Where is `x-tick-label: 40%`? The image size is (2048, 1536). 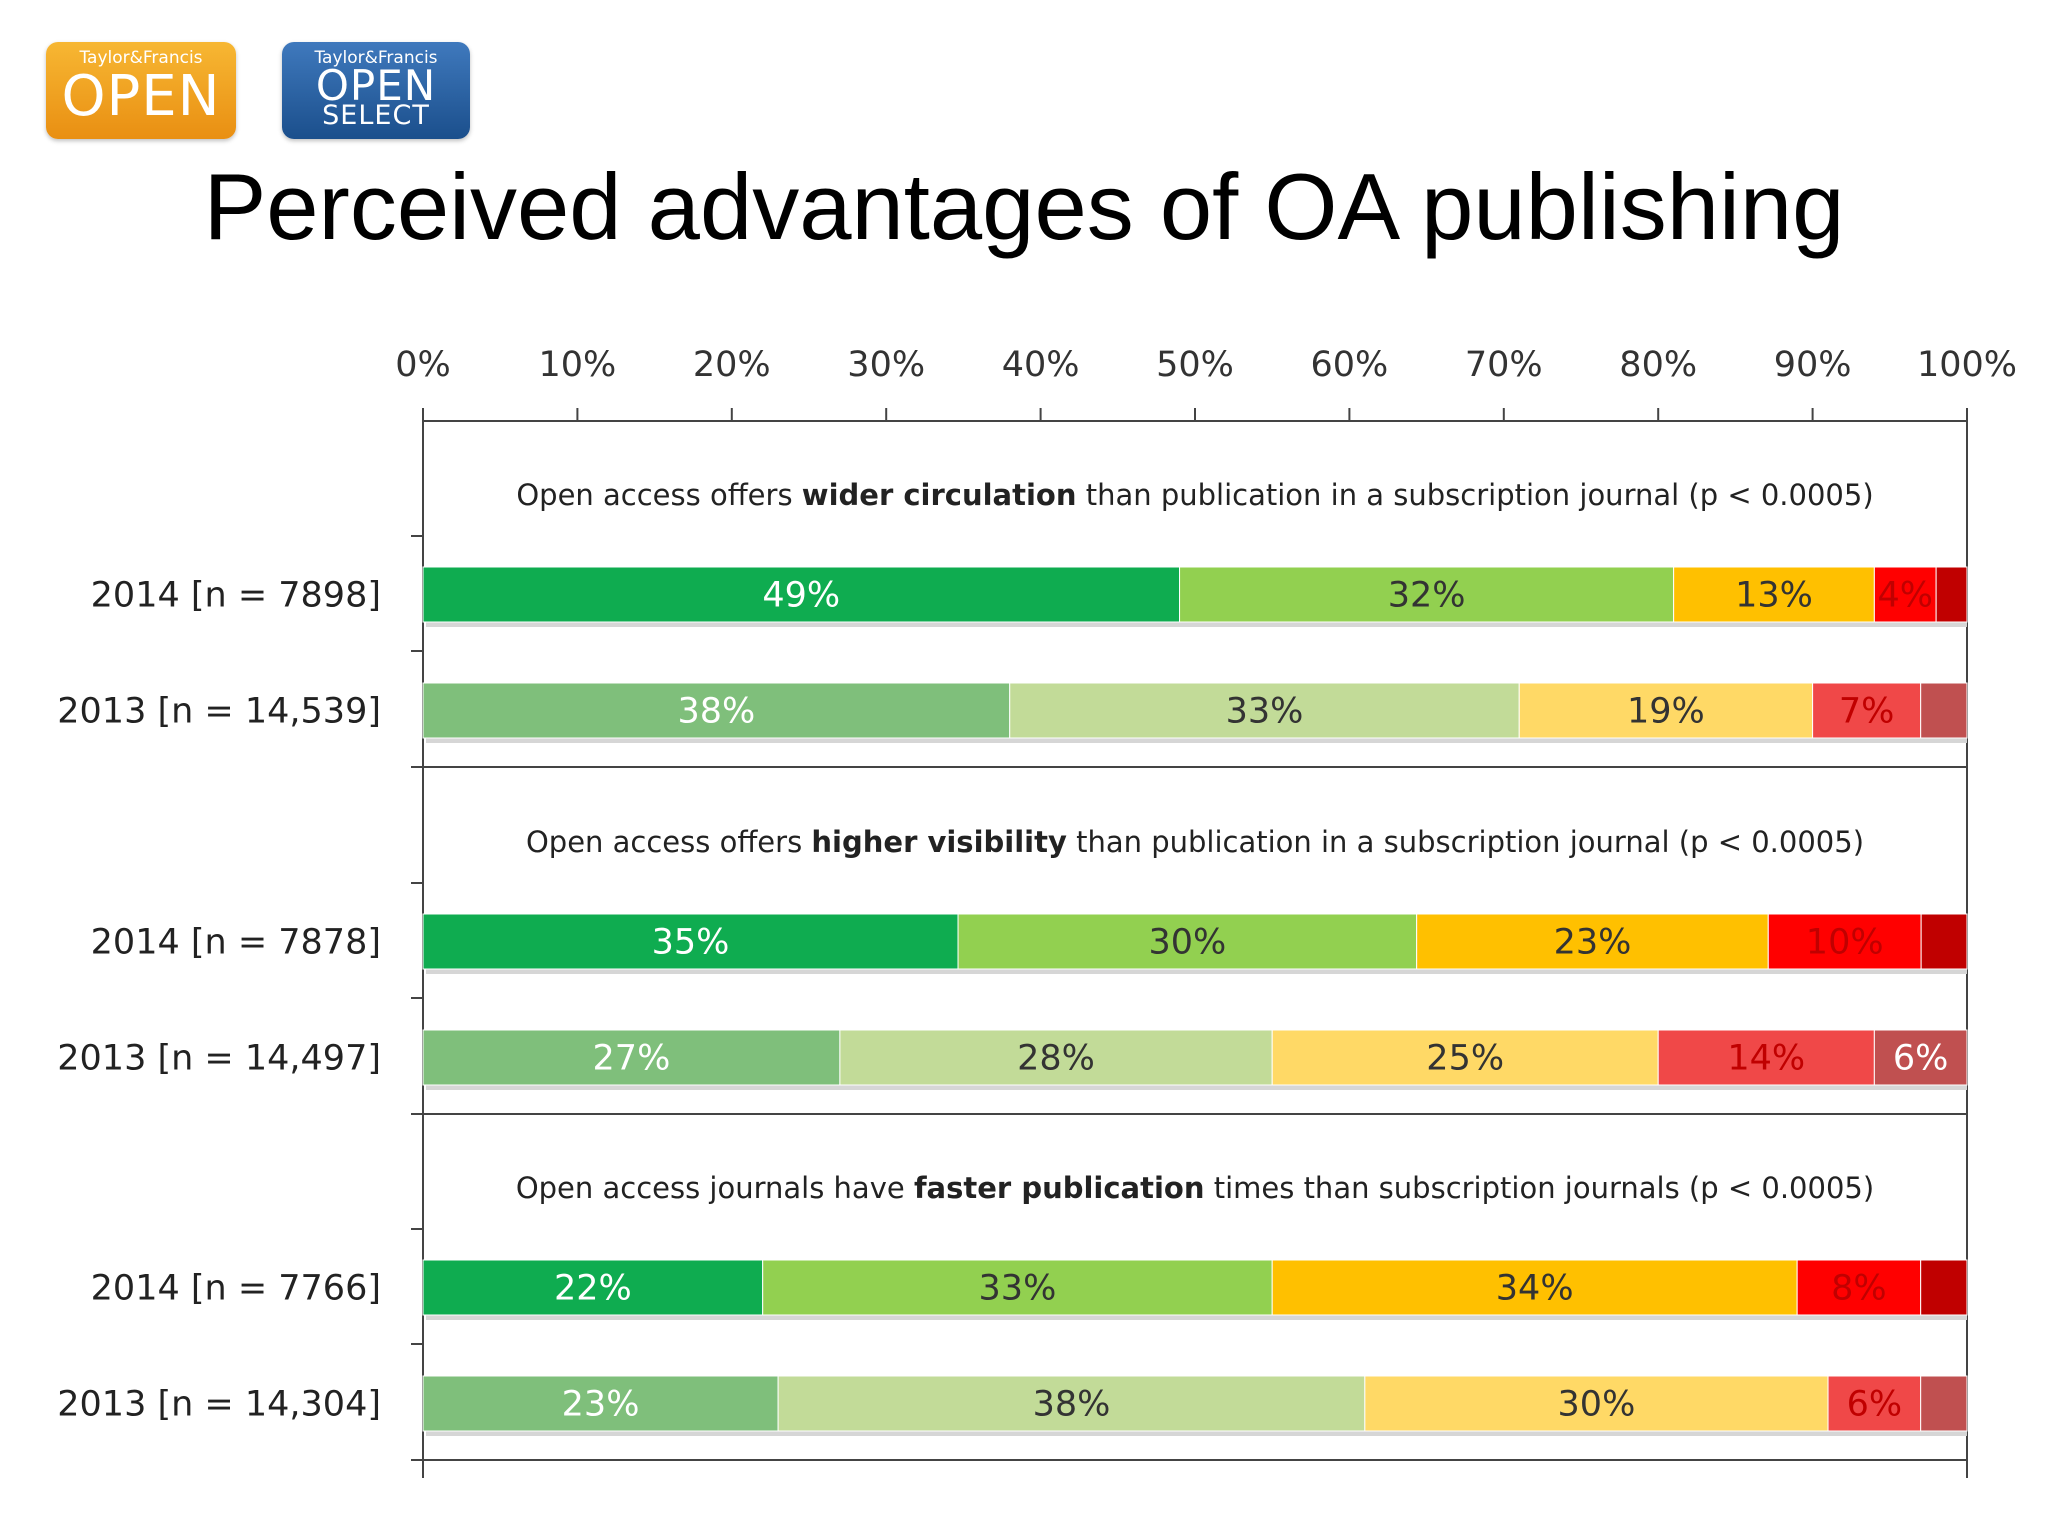
x-tick-label: 40% is located at coordinates (1041, 365).